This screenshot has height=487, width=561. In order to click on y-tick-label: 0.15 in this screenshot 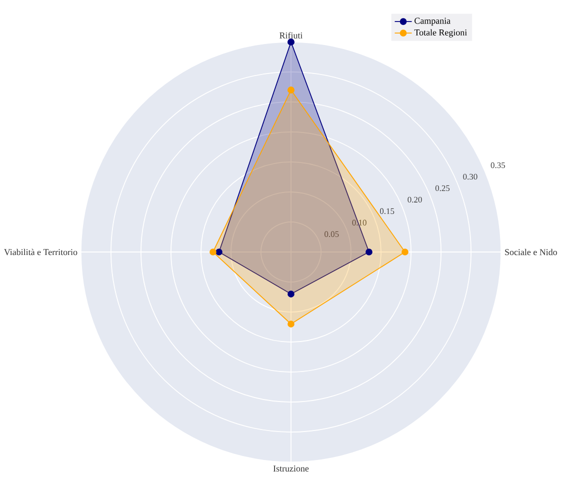, I will do `click(387, 211)`.